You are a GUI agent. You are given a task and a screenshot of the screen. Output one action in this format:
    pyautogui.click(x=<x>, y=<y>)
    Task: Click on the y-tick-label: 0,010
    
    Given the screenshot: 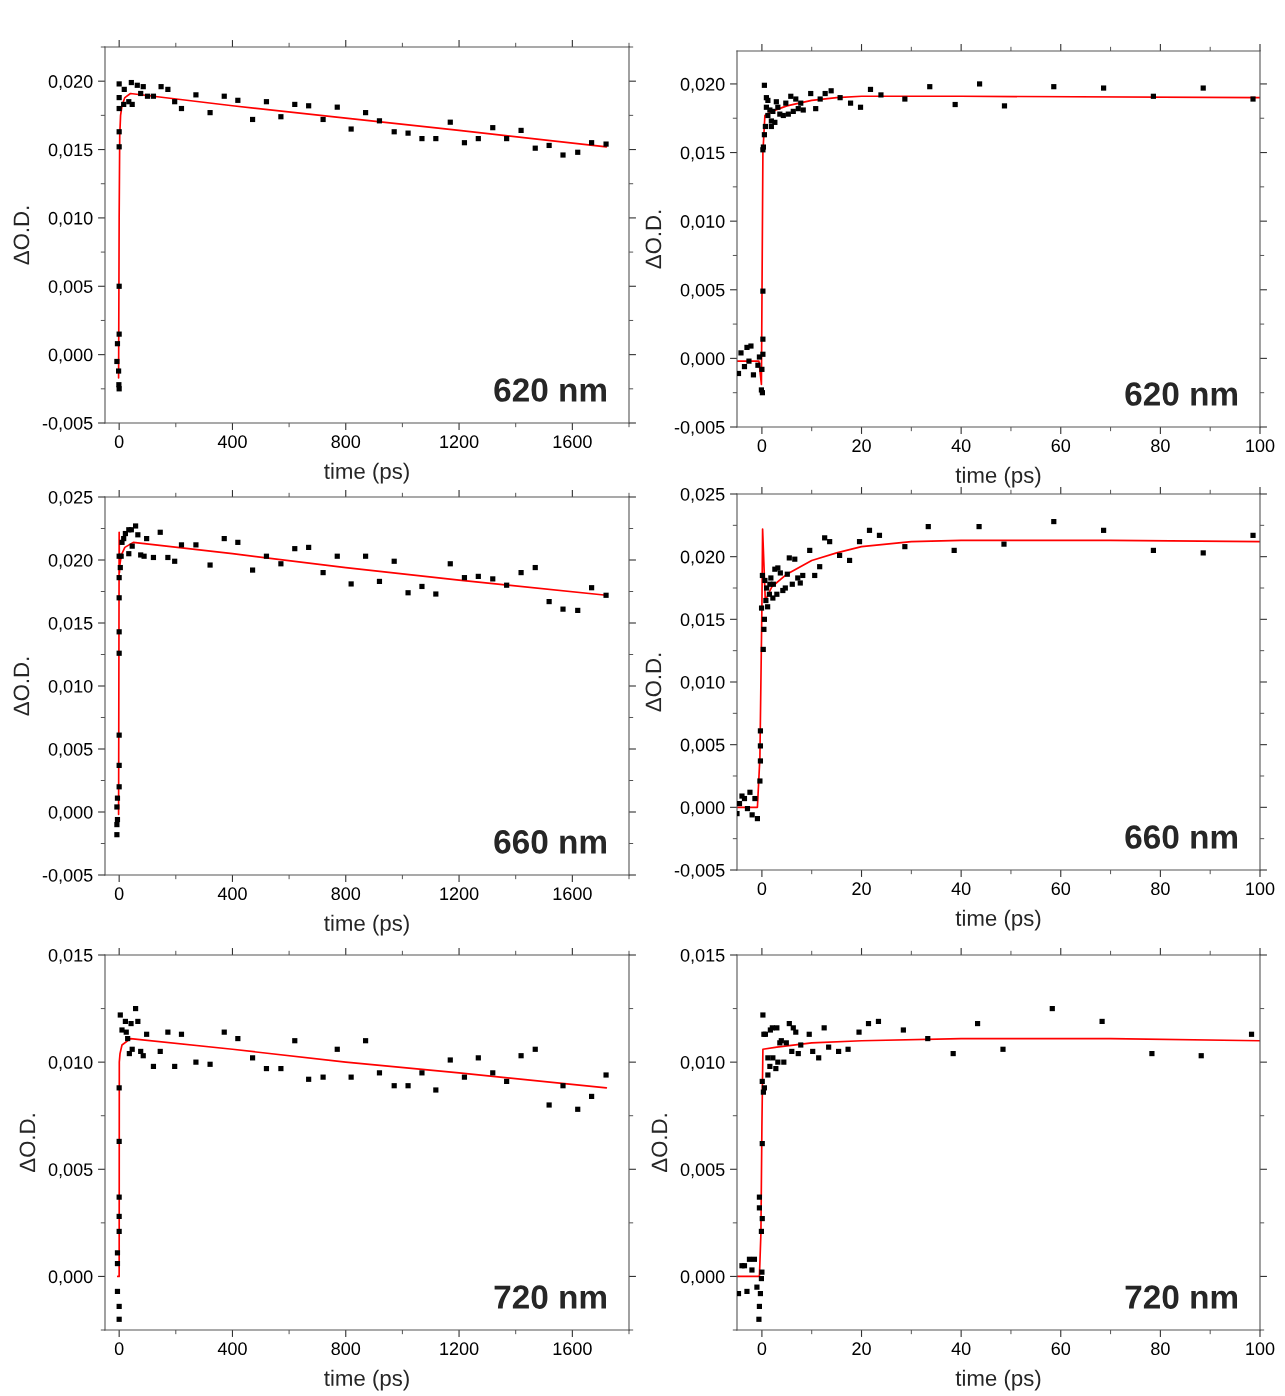 What is the action you would take?
    pyautogui.click(x=70, y=219)
    